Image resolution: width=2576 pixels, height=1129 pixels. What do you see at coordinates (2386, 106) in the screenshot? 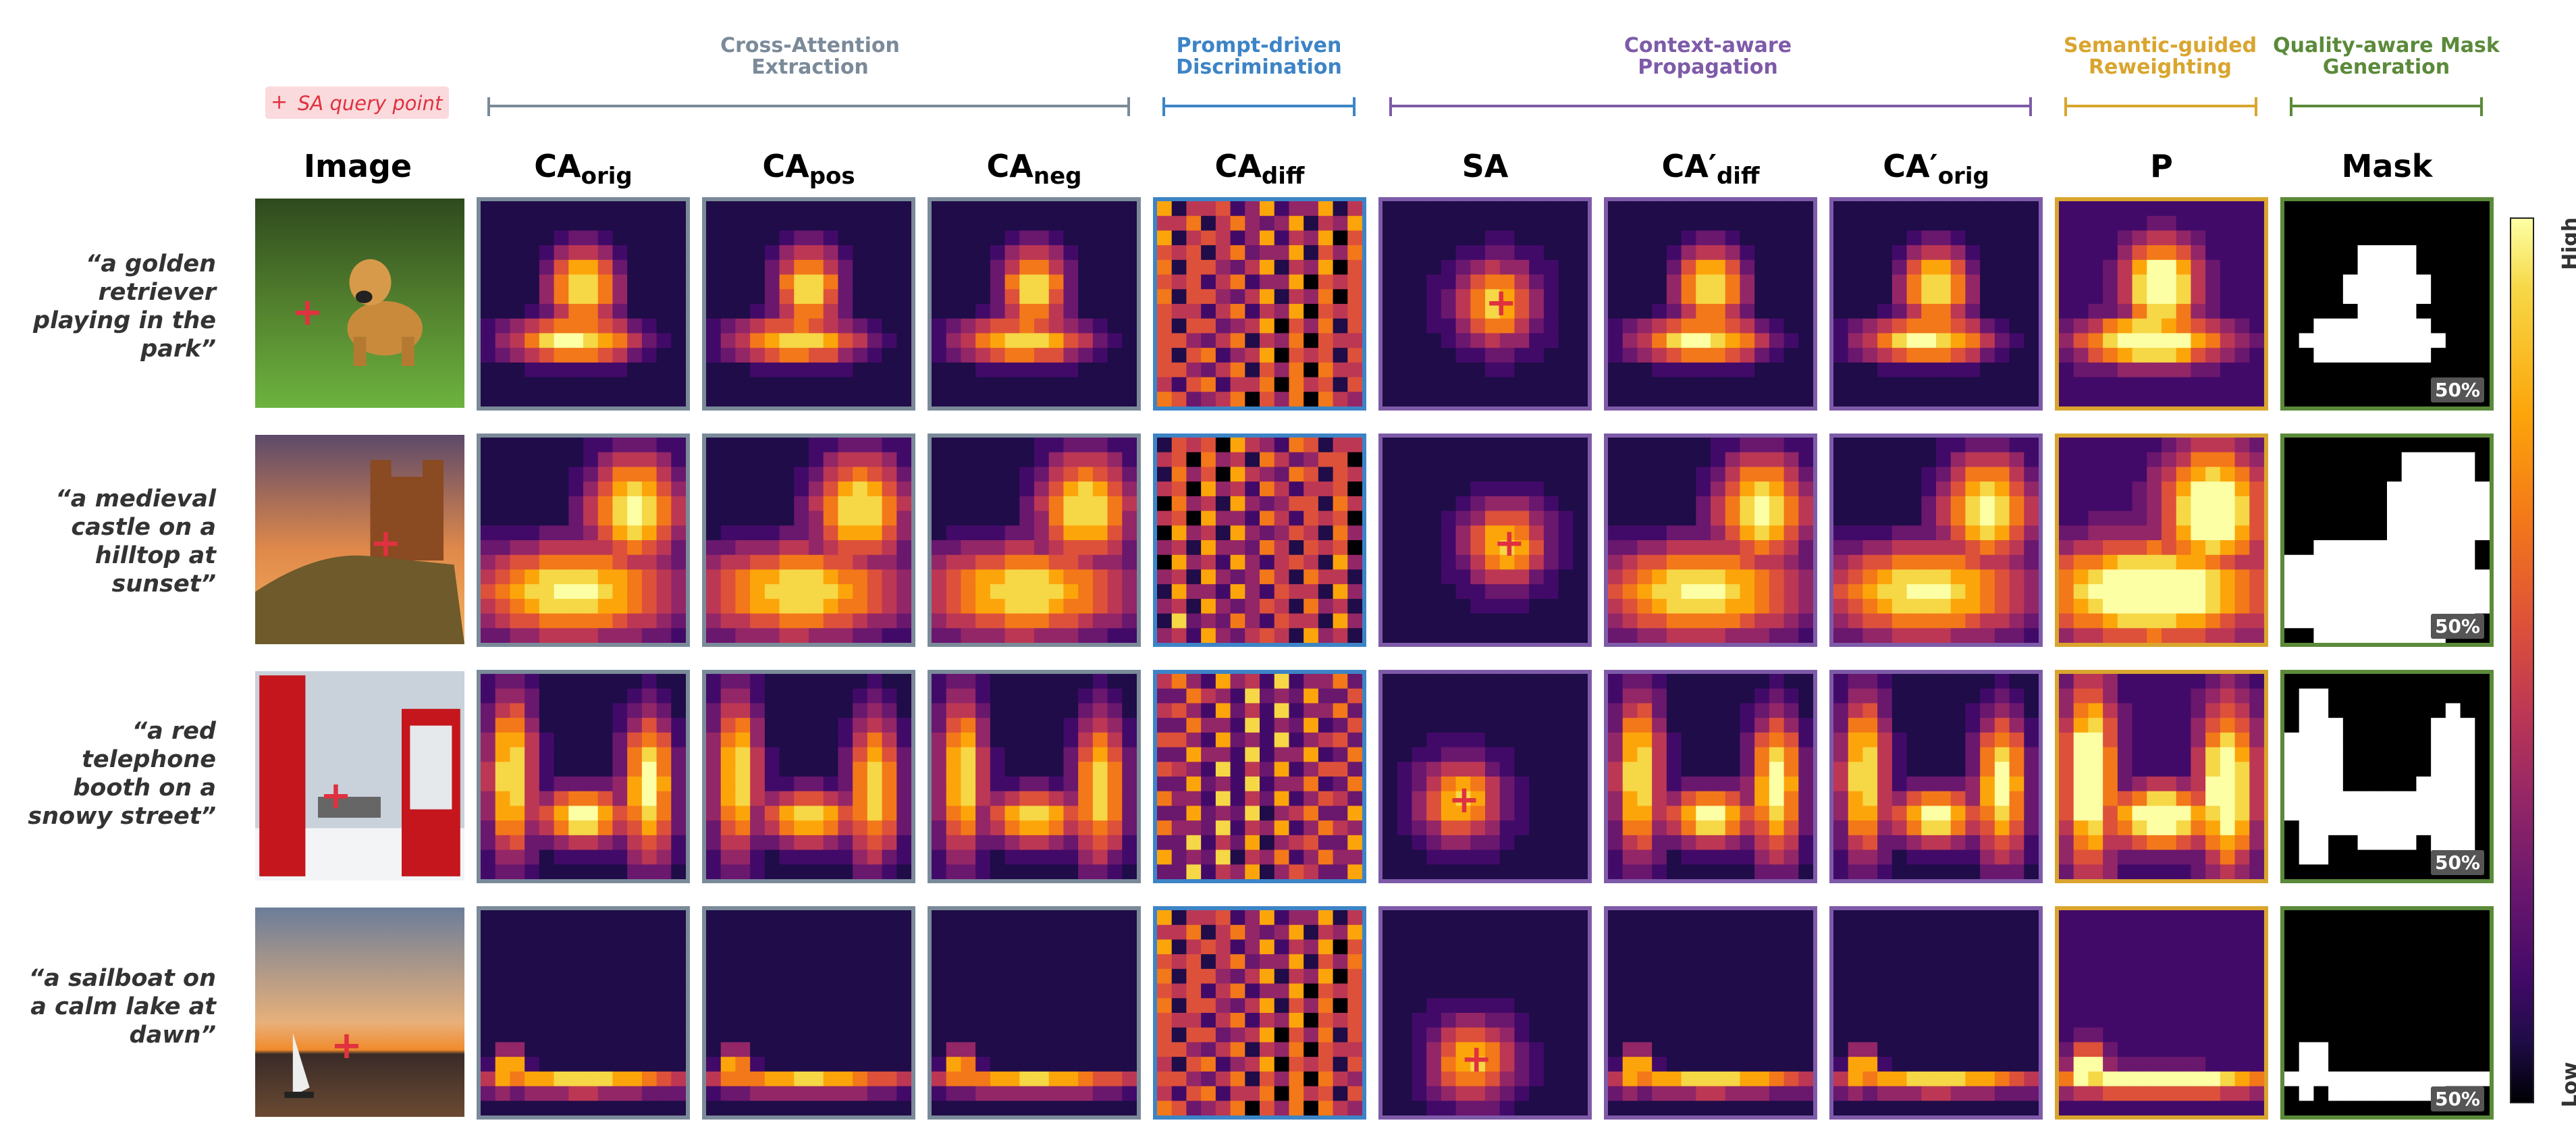
I see `stage-bracket-mask-generation` at bounding box center [2386, 106].